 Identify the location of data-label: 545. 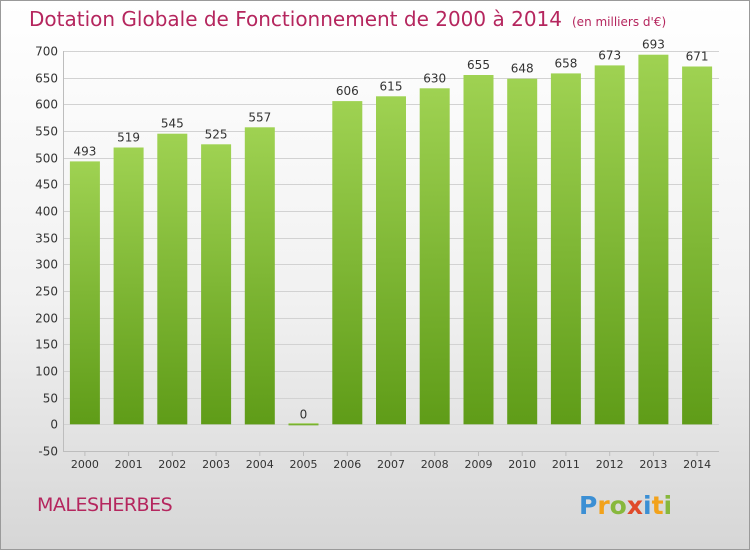
(172, 124).